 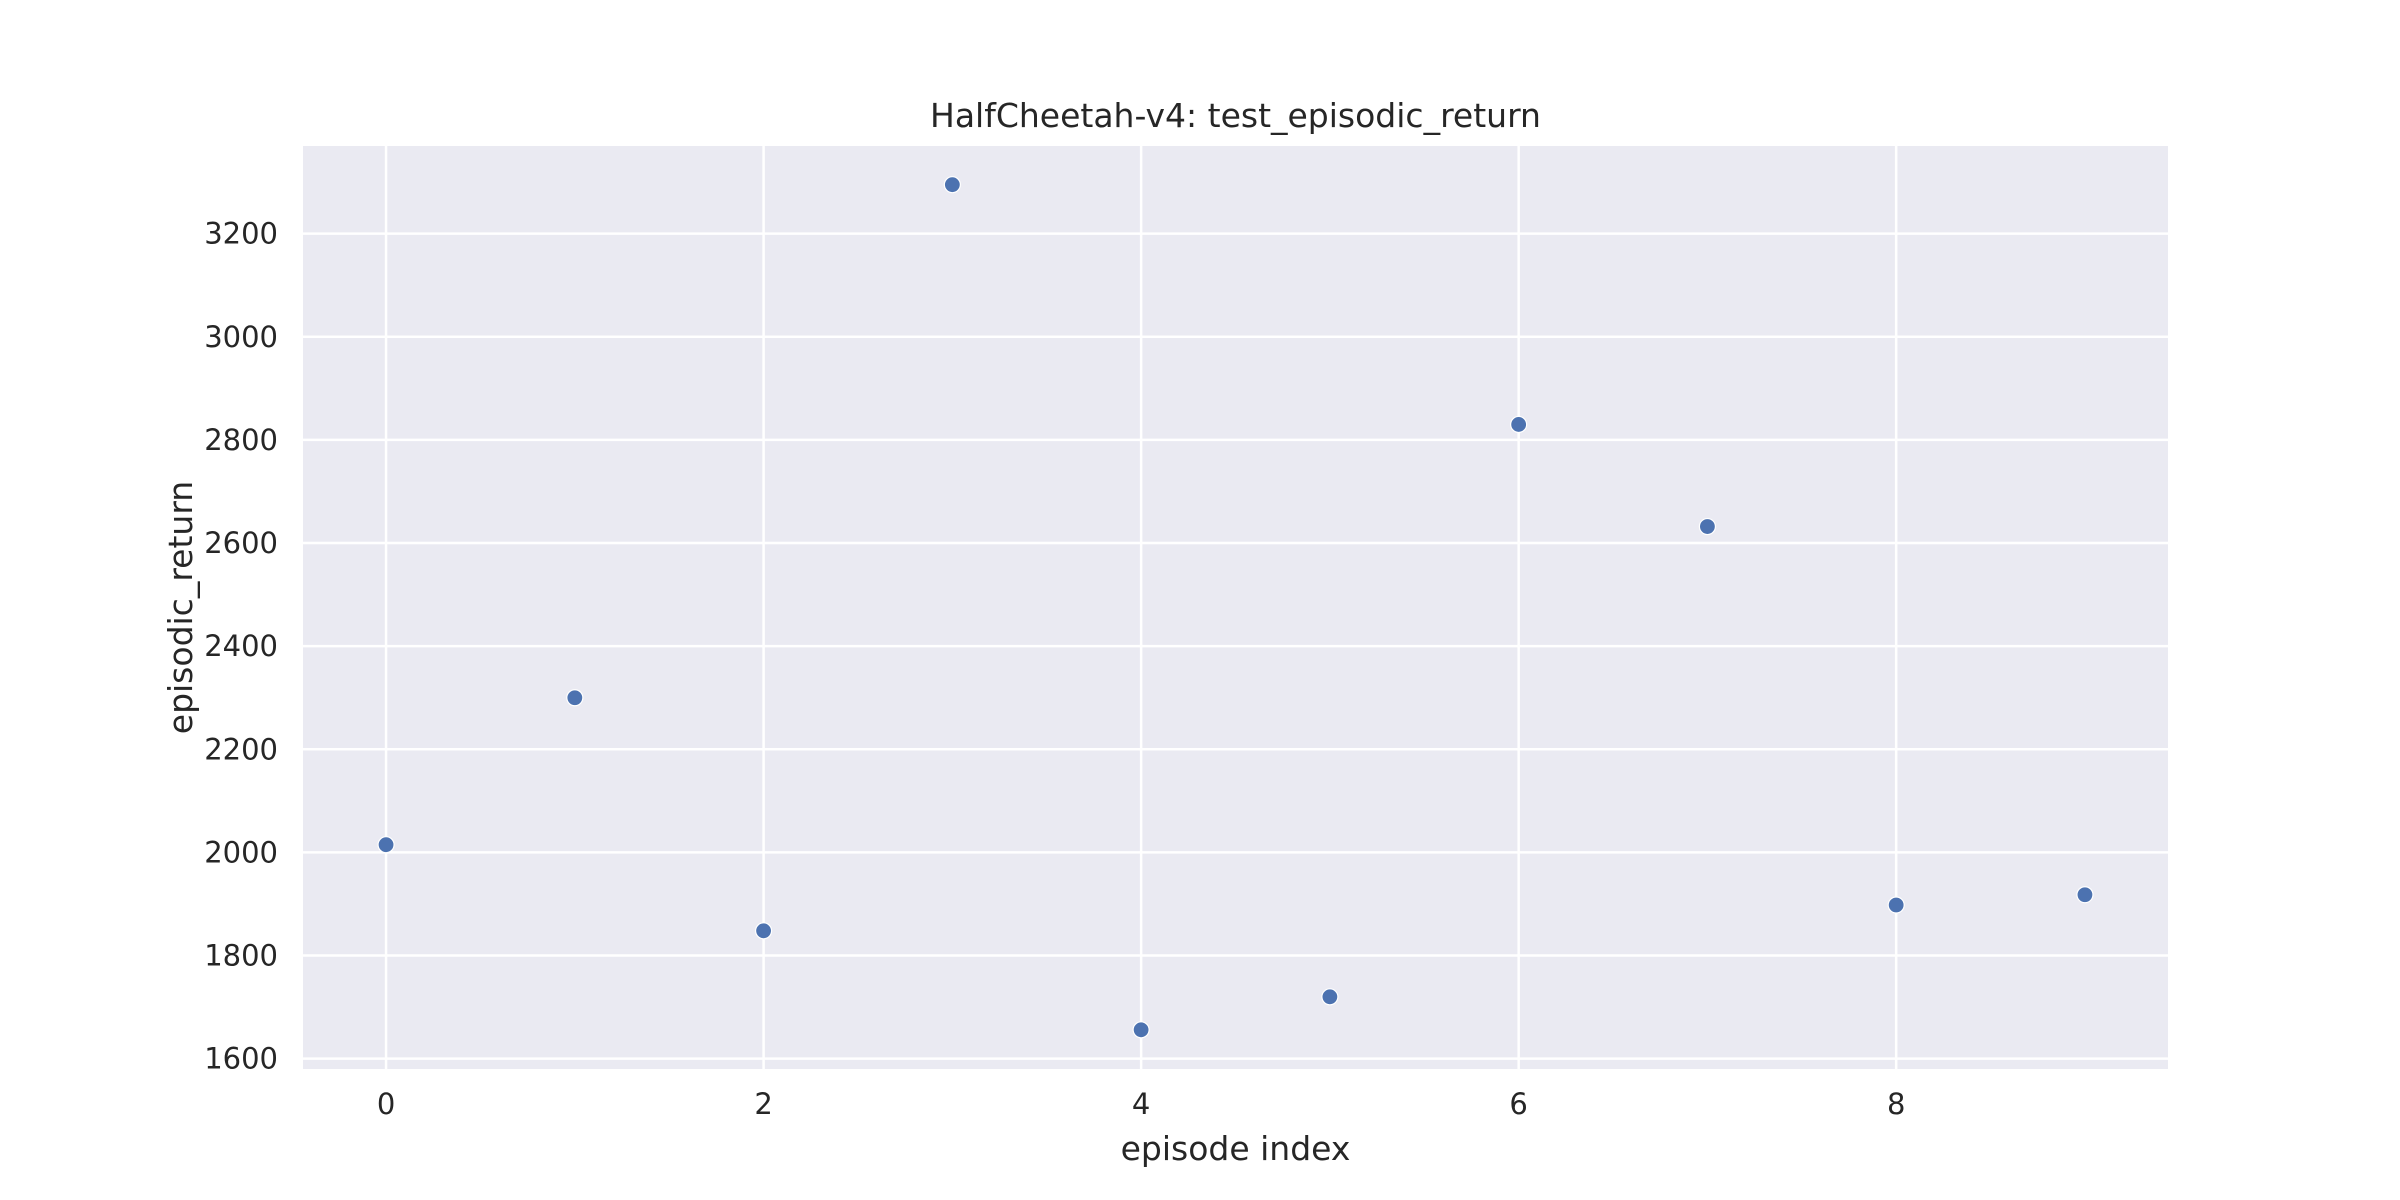 What do you see at coordinates (241, 749) in the screenshot?
I see `y-tick-label: 2200` at bounding box center [241, 749].